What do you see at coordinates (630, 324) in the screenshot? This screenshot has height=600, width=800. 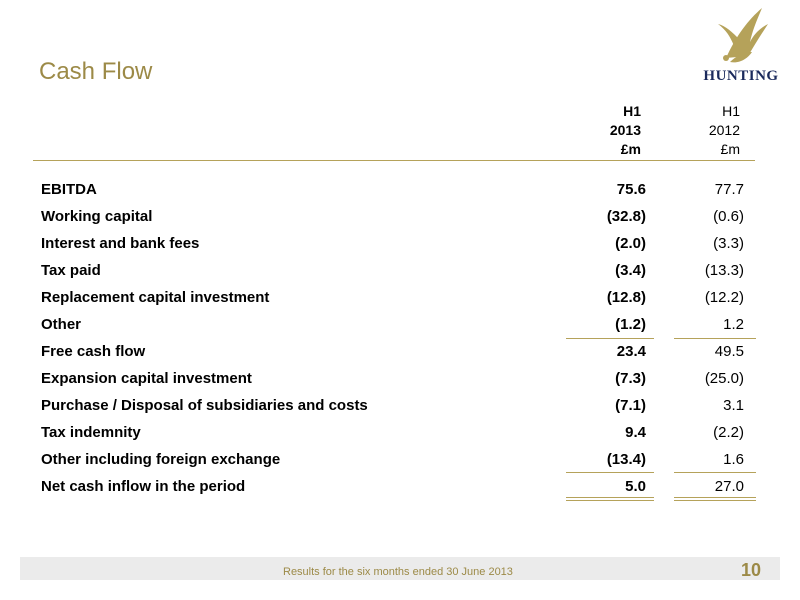 I see `value-h1-2013: (1.2)` at bounding box center [630, 324].